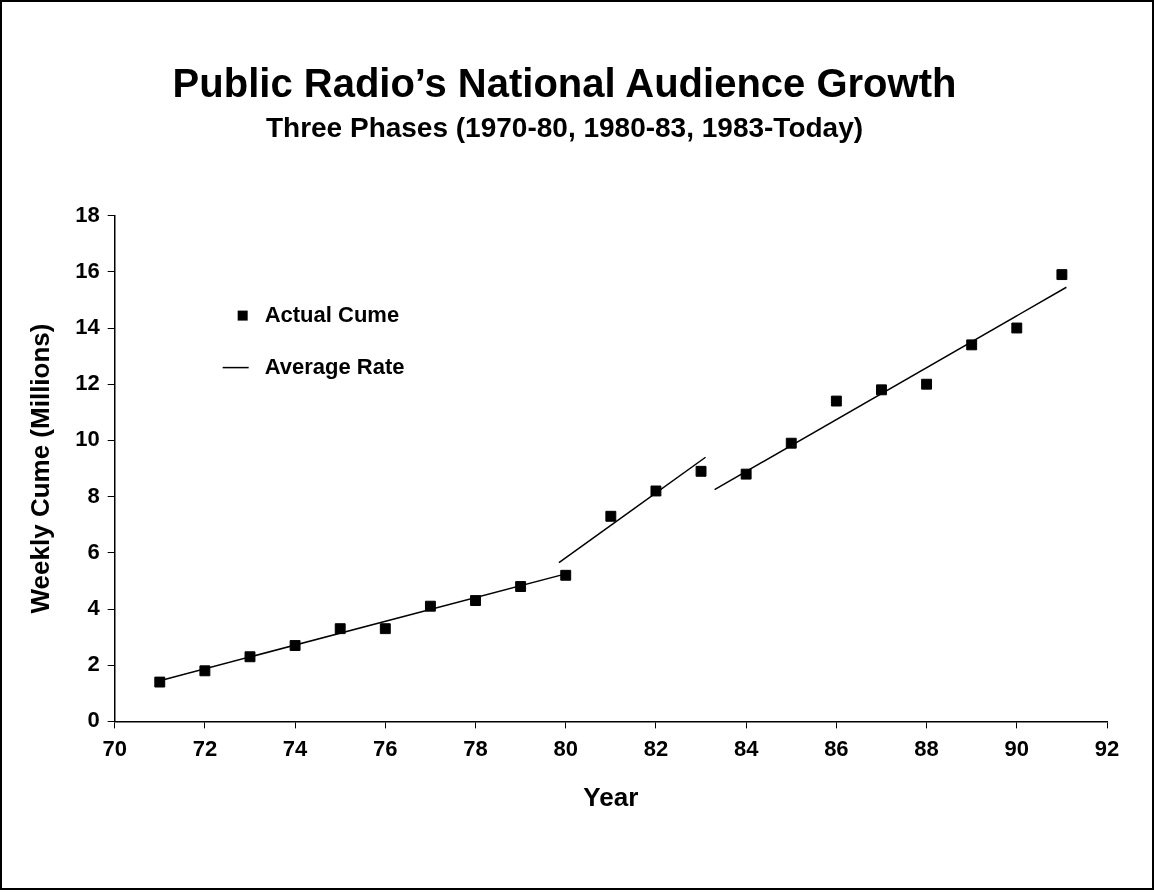 The width and height of the screenshot is (1154, 892). What do you see at coordinates (334, 366) in the screenshot?
I see `legend-label: Average Rate` at bounding box center [334, 366].